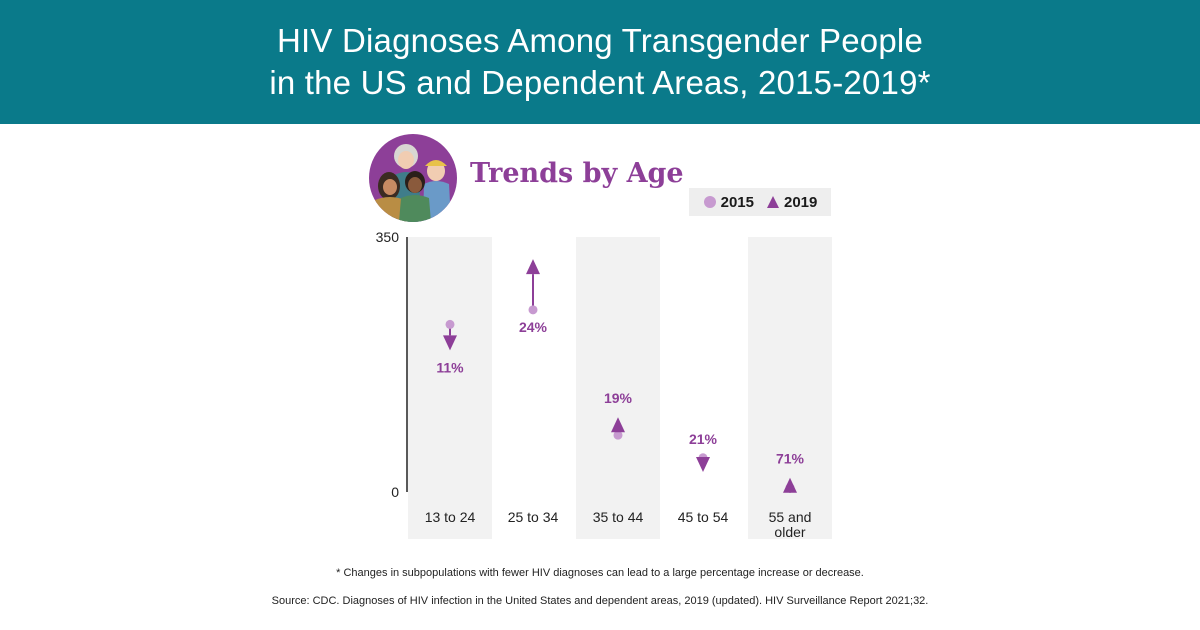 Image resolution: width=1200 pixels, height=630 pixels. Describe the element at coordinates (703, 517) in the screenshot. I see `x-tick-label: 45 to 54` at that location.